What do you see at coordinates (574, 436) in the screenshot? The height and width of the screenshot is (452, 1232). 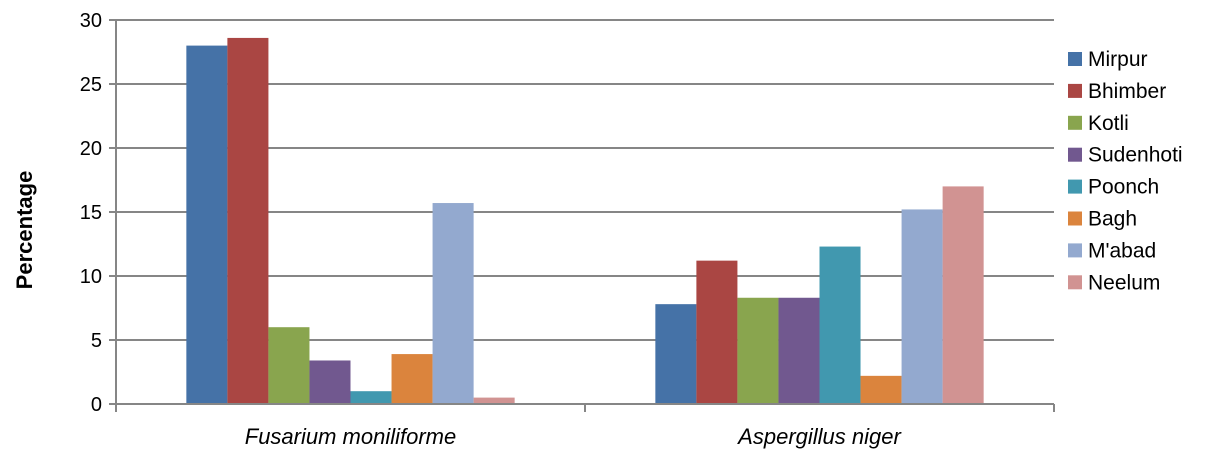 I see `category-labels: Fusarium moniliforme Aspergillus niger` at bounding box center [574, 436].